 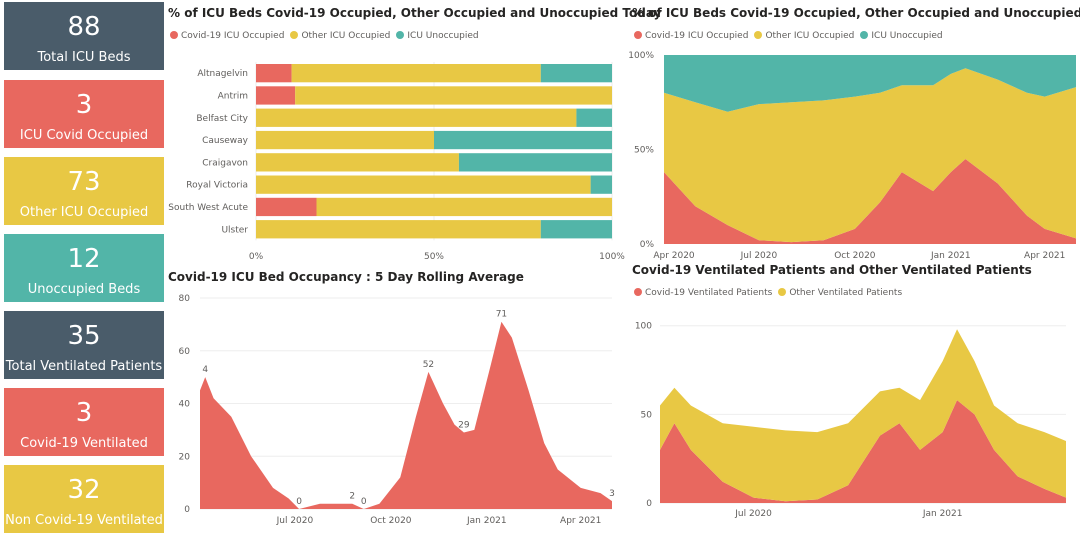 What do you see at coordinates (428, 365) in the screenshot?
I see `data-label: 52` at bounding box center [428, 365].